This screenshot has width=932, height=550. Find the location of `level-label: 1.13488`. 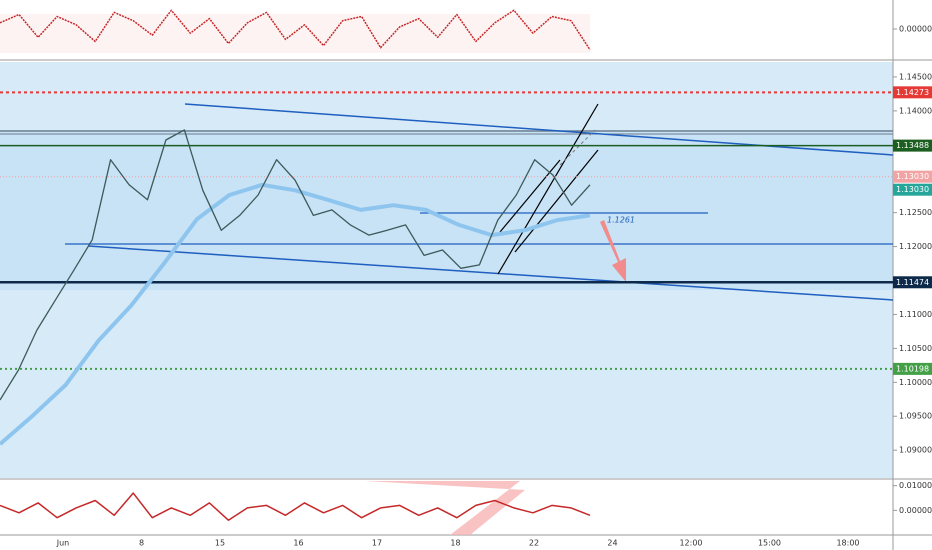

level-label: 1.13488 is located at coordinates (912, 145).